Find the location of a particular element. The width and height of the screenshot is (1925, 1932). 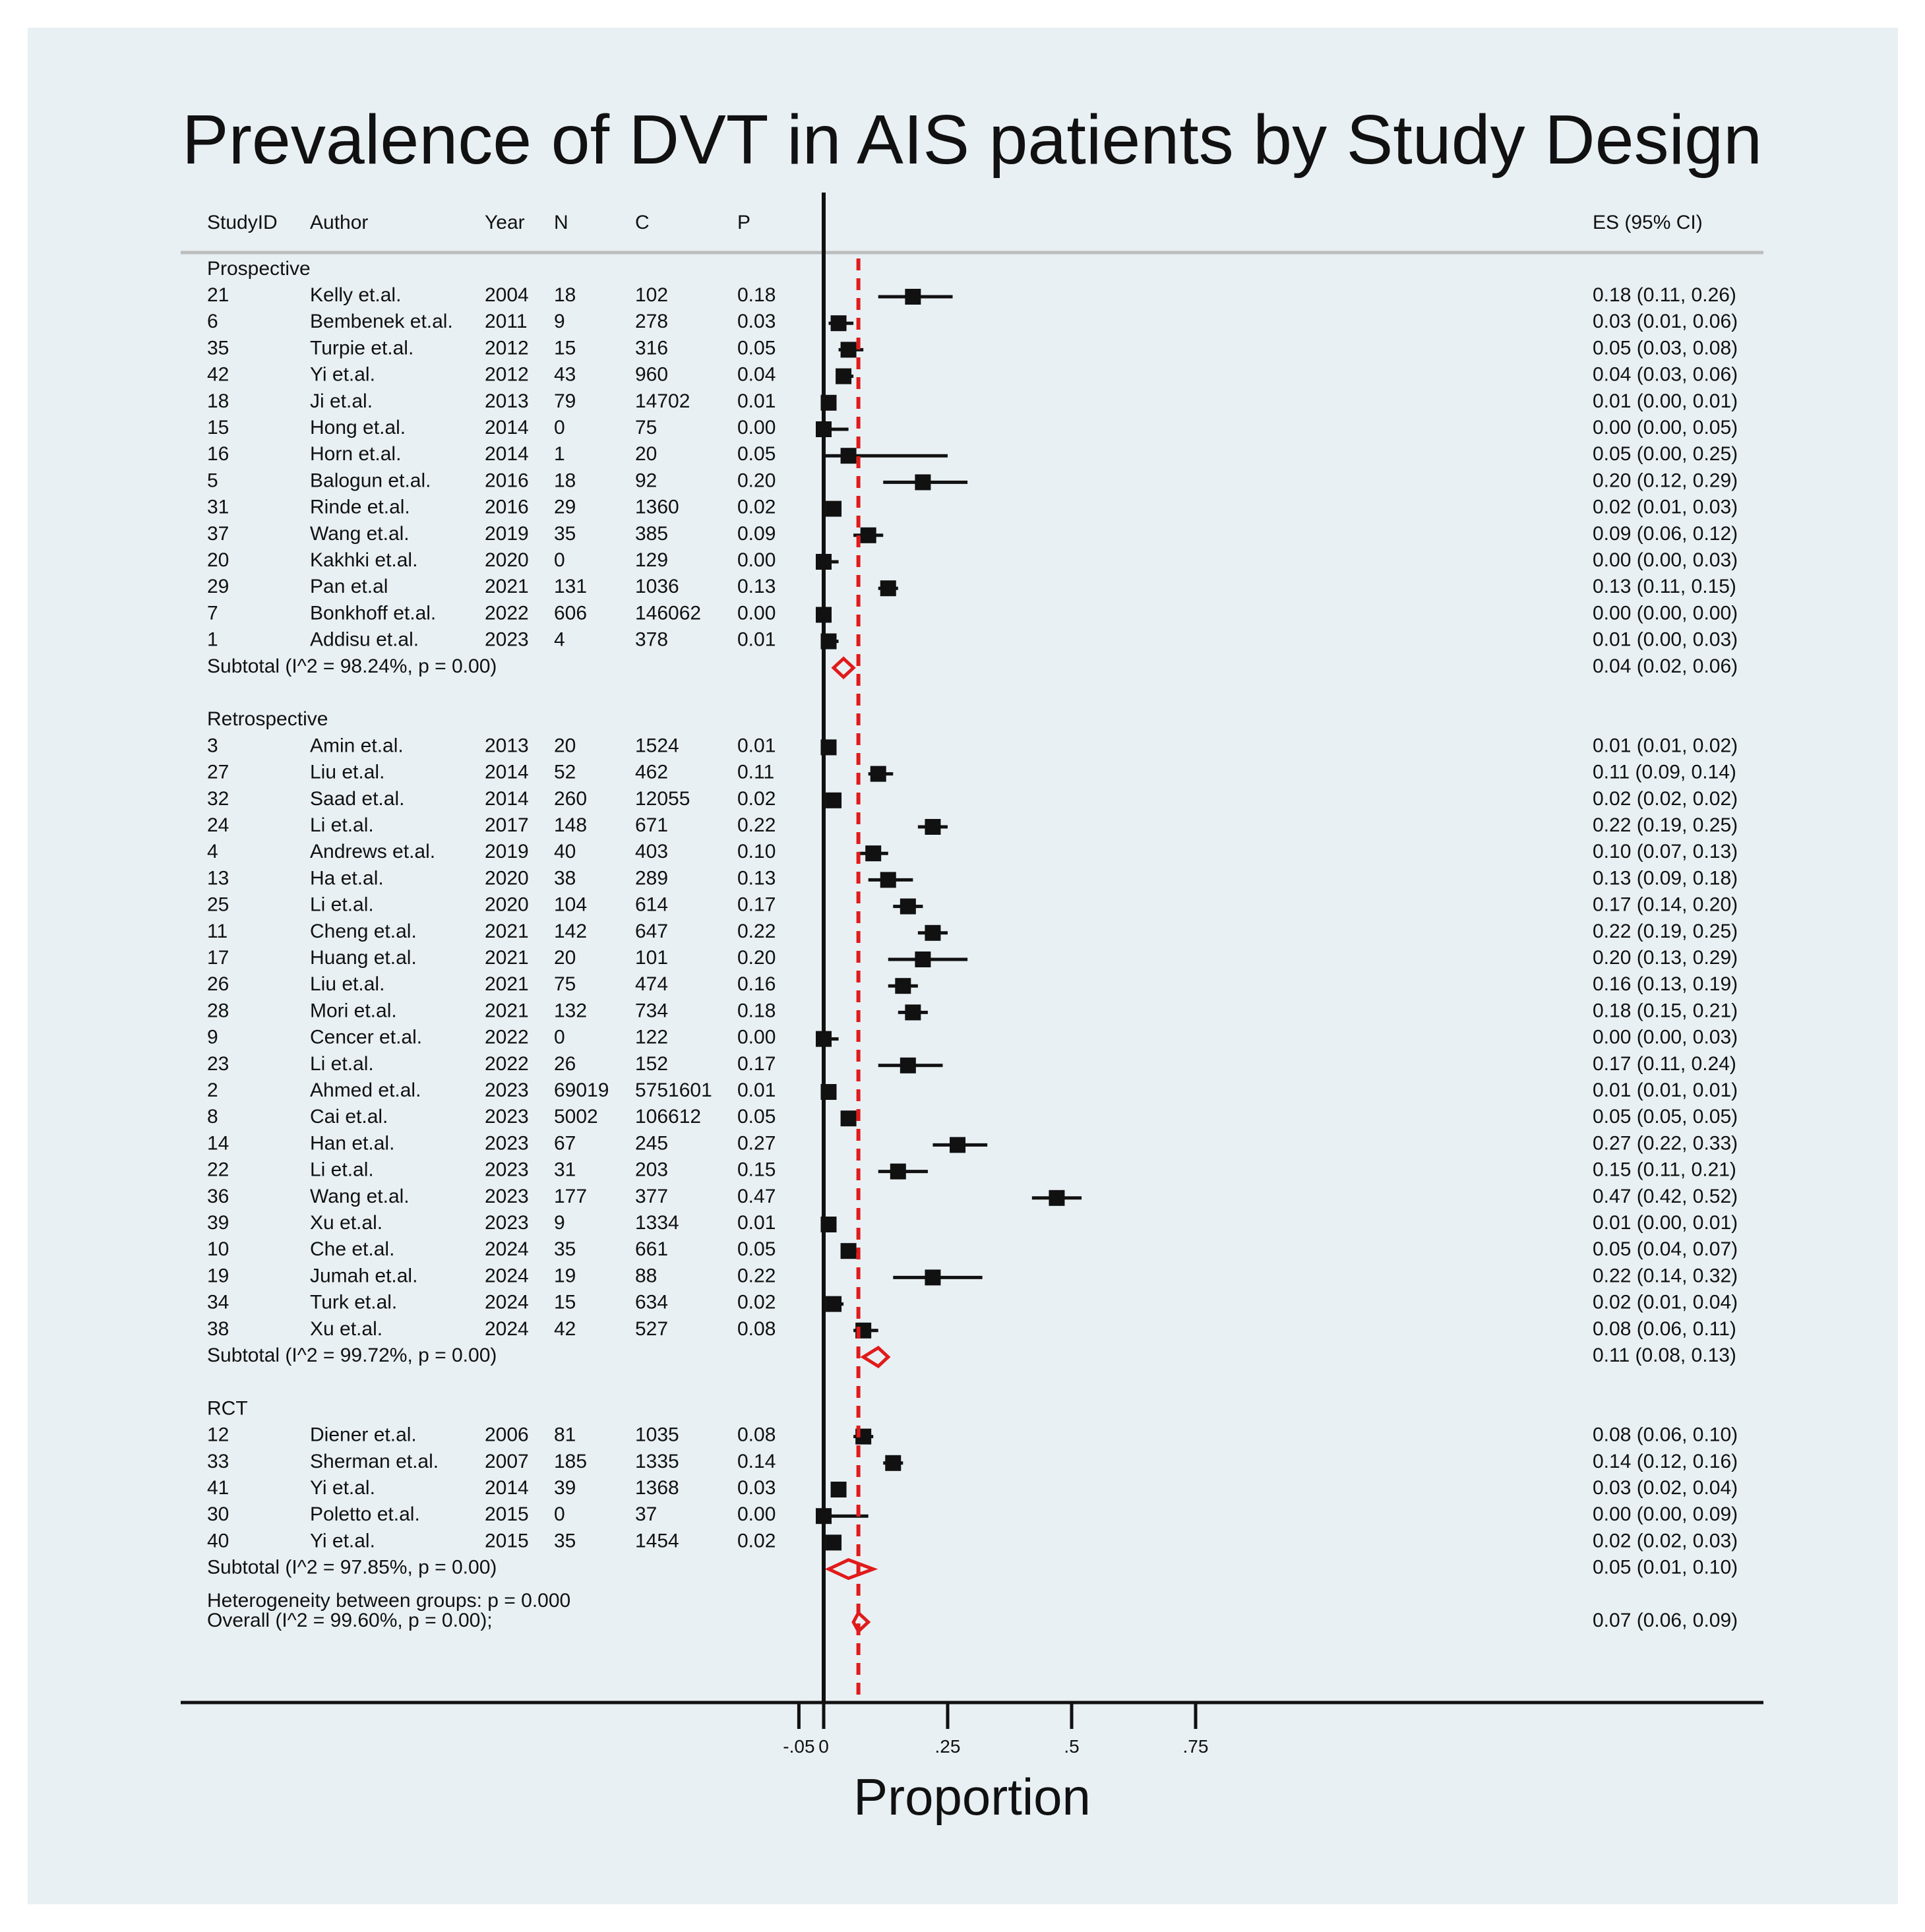

study-id: 29 is located at coordinates (218, 586).